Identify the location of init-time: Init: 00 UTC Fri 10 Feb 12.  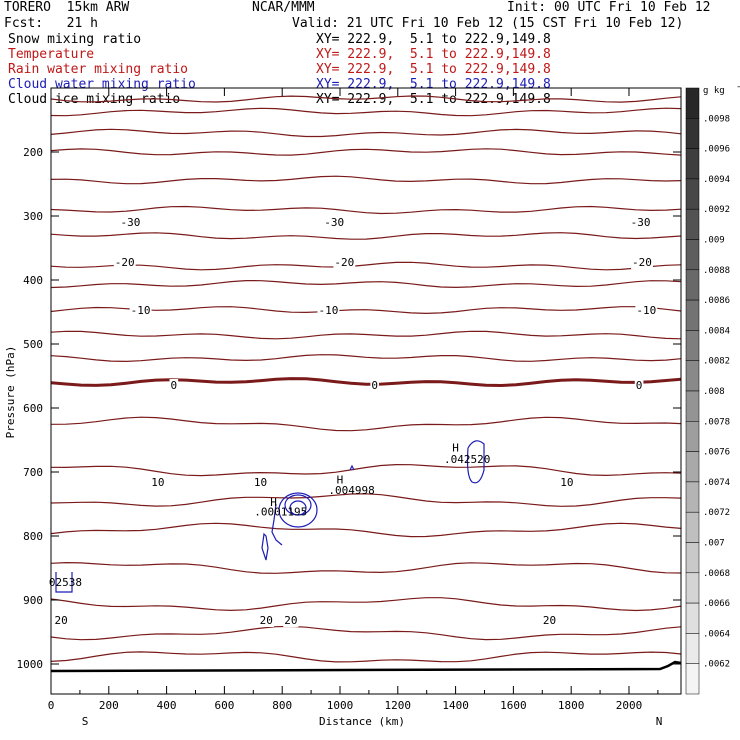
(609, 7).